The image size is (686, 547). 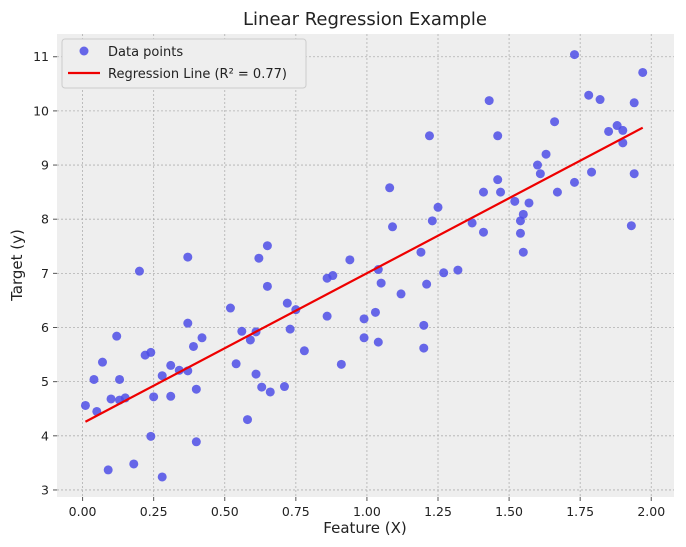 What do you see at coordinates (84, 51) in the screenshot?
I see `legend-marker-icon` at bounding box center [84, 51].